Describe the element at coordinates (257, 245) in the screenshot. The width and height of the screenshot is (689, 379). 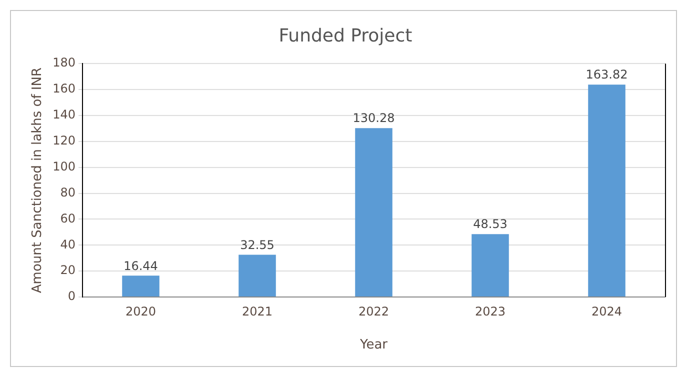
I see `data-label: 32.55` at that location.